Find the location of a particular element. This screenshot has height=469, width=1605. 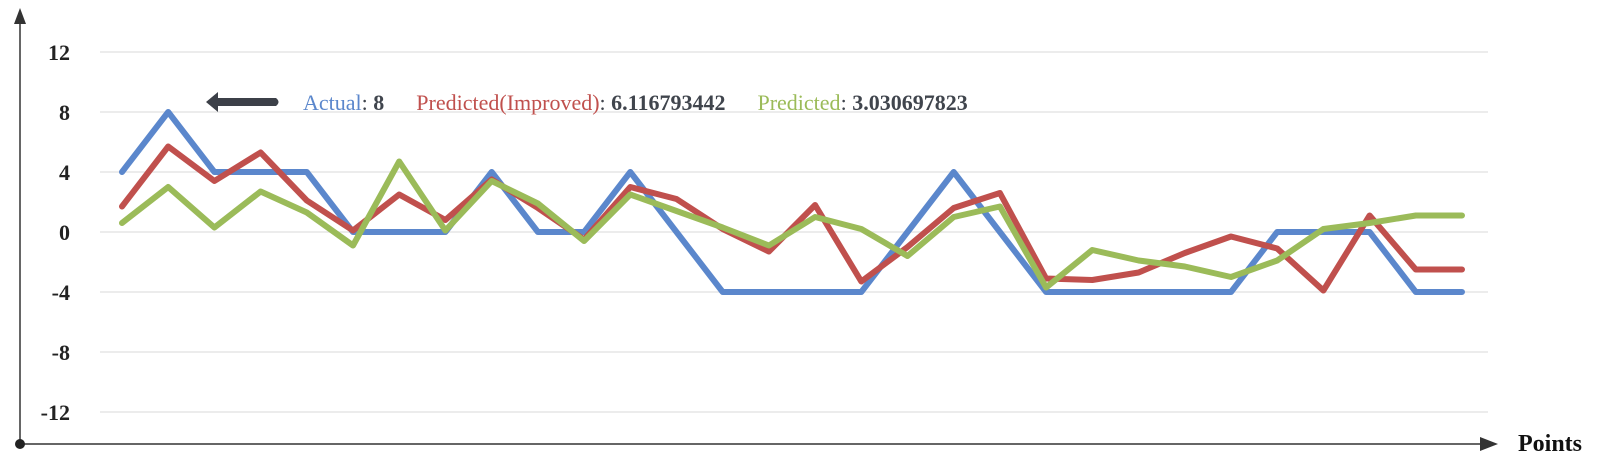

x-axis-title: Points is located at coordinates (1550, 444).